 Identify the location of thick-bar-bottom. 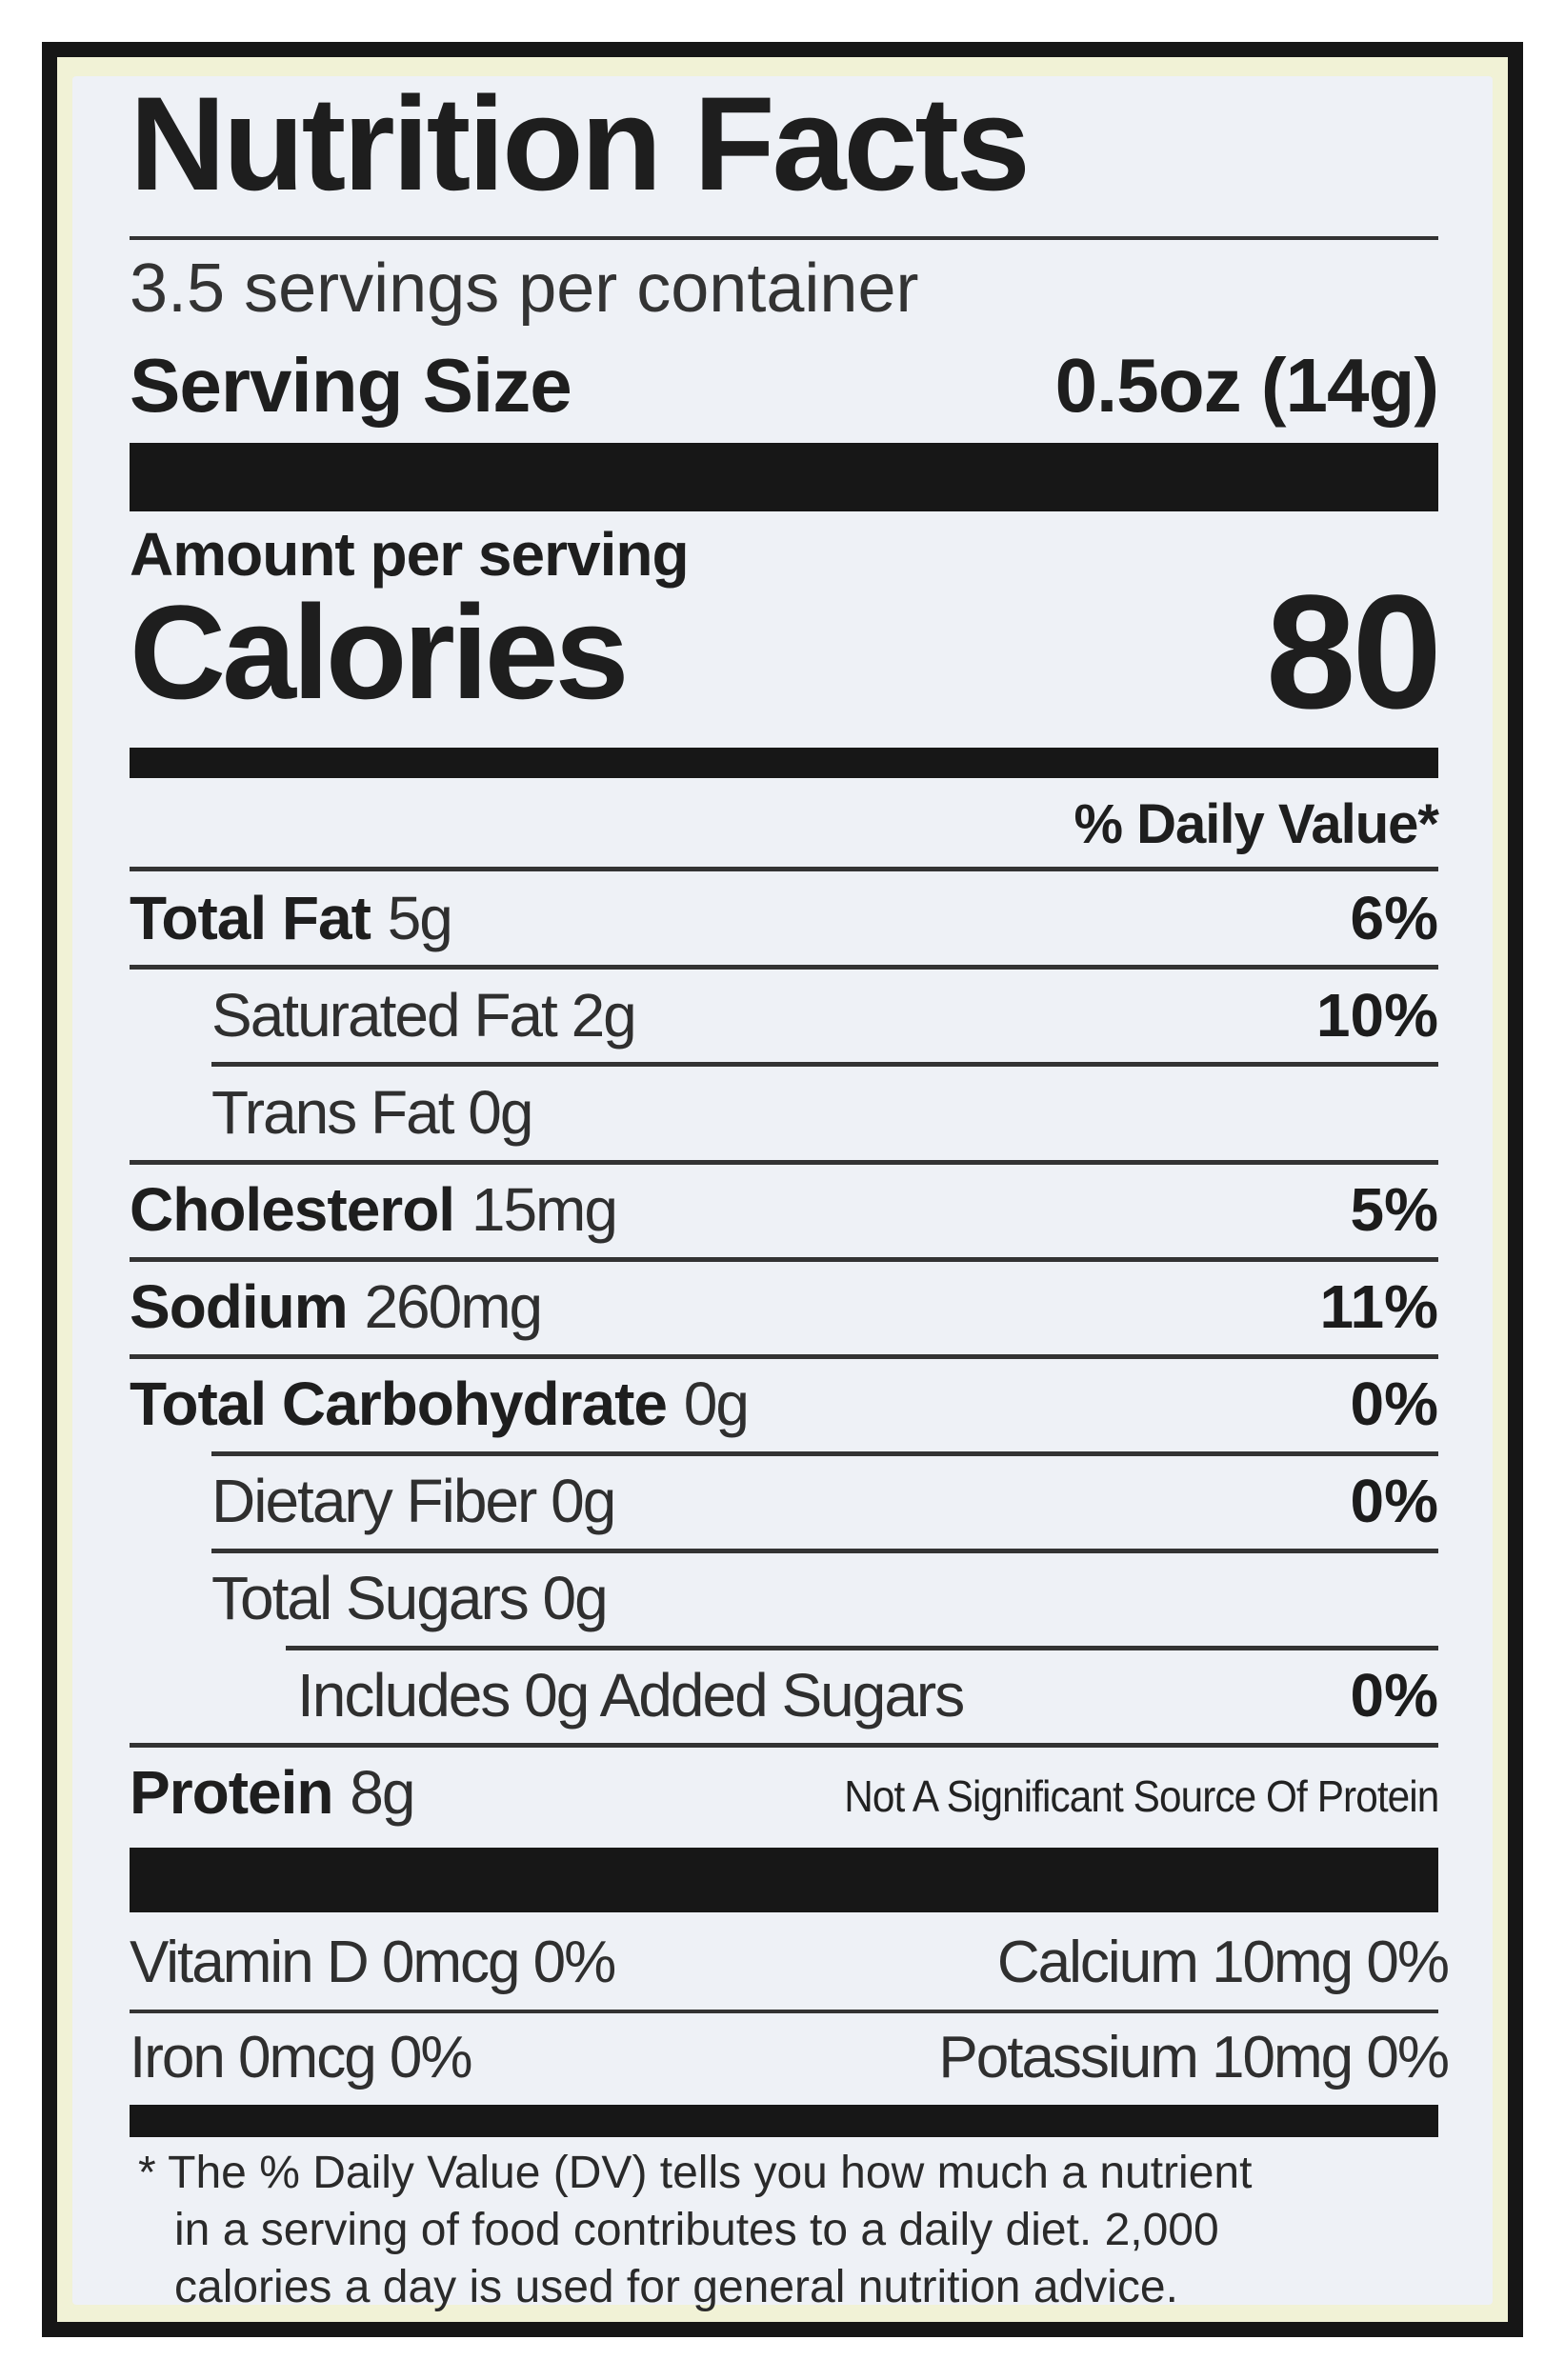
(784, 2121).